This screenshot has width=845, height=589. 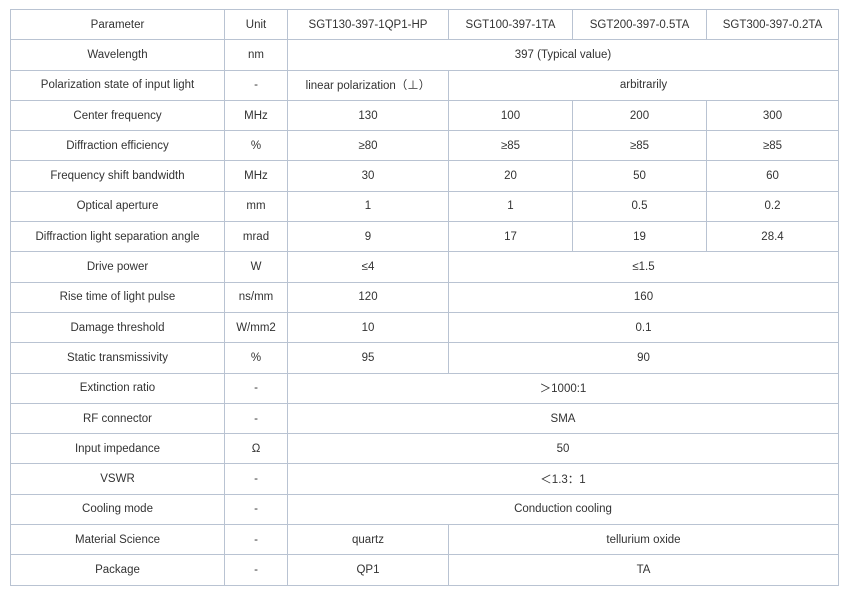 I want to click on value-cell: 9, so click(x=368, y=237).